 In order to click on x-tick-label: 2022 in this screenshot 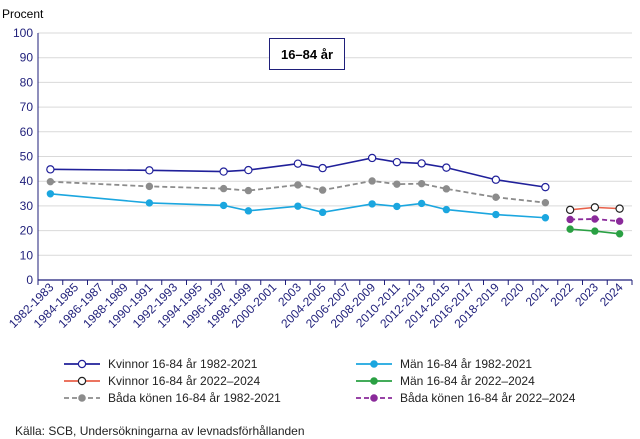, I will do `click(561, 294)`.